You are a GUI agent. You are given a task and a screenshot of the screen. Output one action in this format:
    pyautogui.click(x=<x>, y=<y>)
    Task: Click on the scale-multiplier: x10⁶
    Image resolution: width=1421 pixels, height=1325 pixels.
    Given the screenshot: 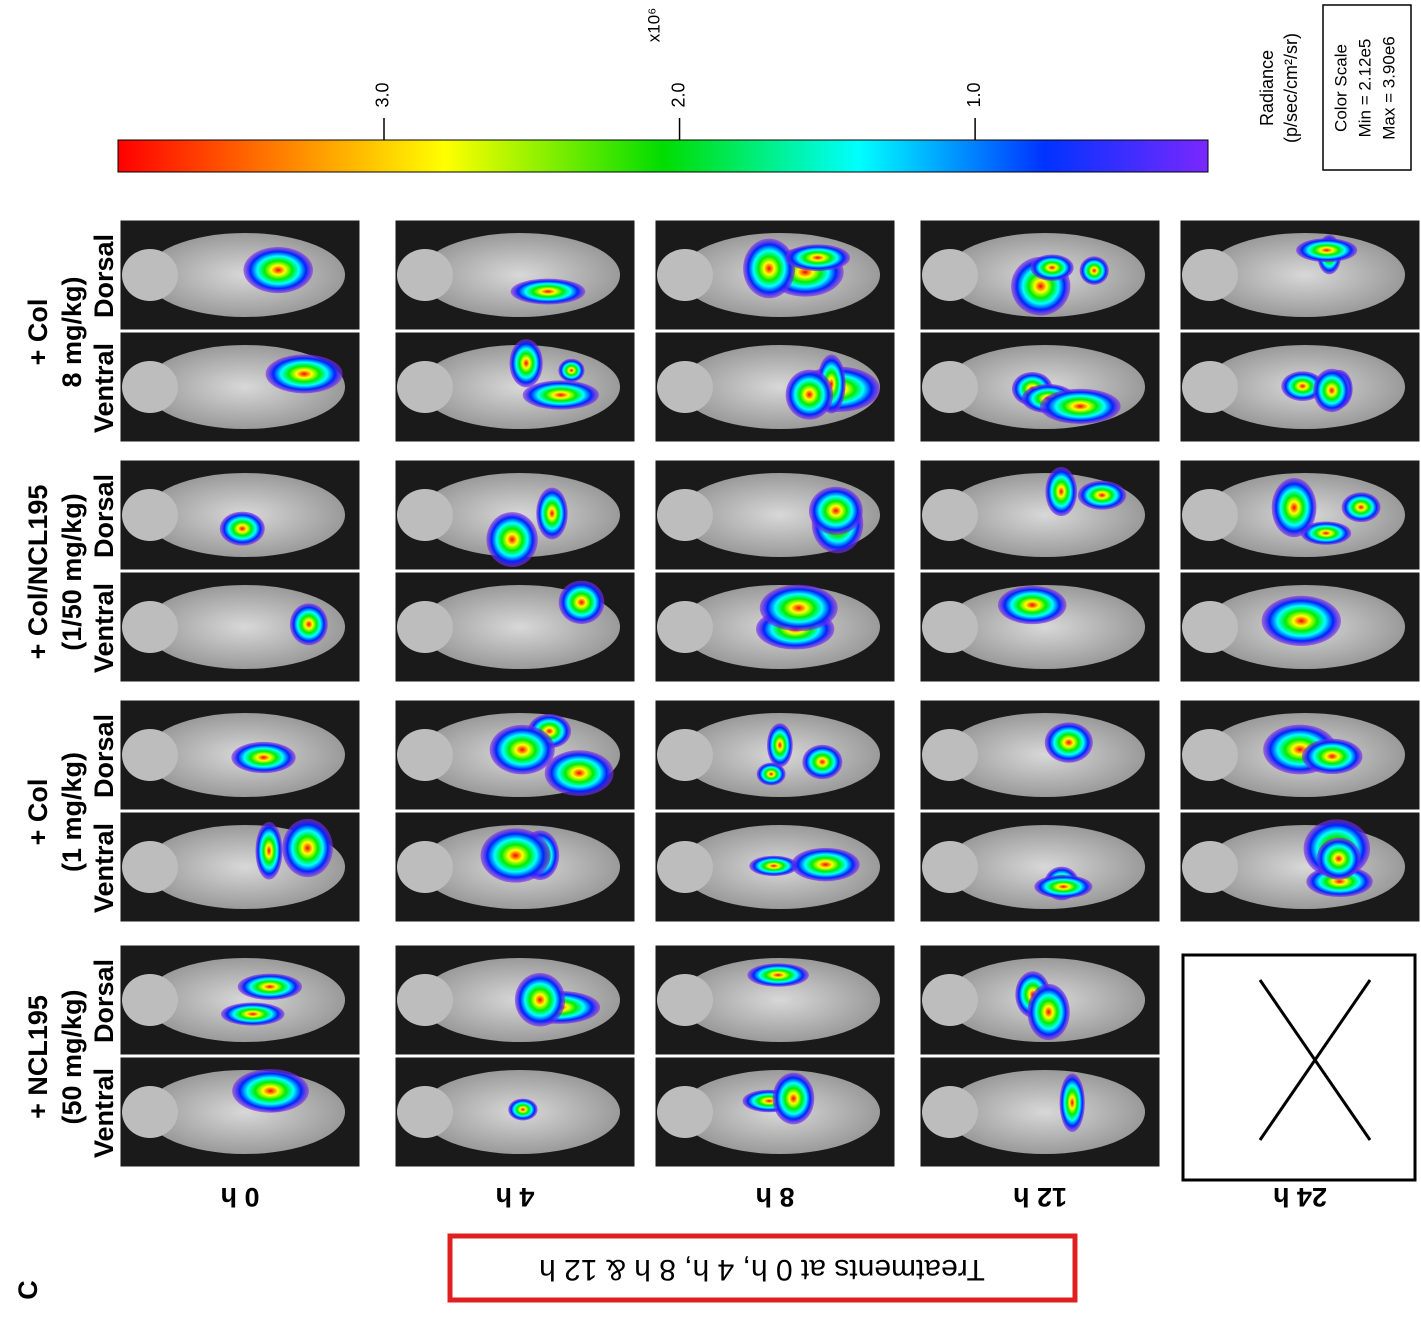 What is the action you would take?
    pyautogui.click(x=653, y=25)
    